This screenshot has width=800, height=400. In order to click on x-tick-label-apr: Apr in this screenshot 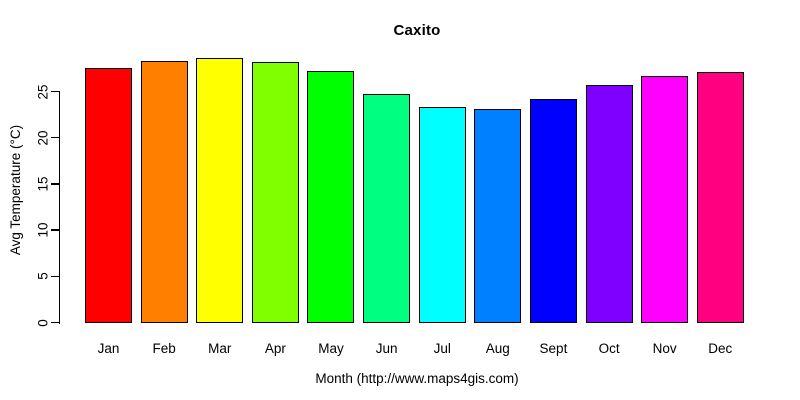, I will do `click(275, 348)`.